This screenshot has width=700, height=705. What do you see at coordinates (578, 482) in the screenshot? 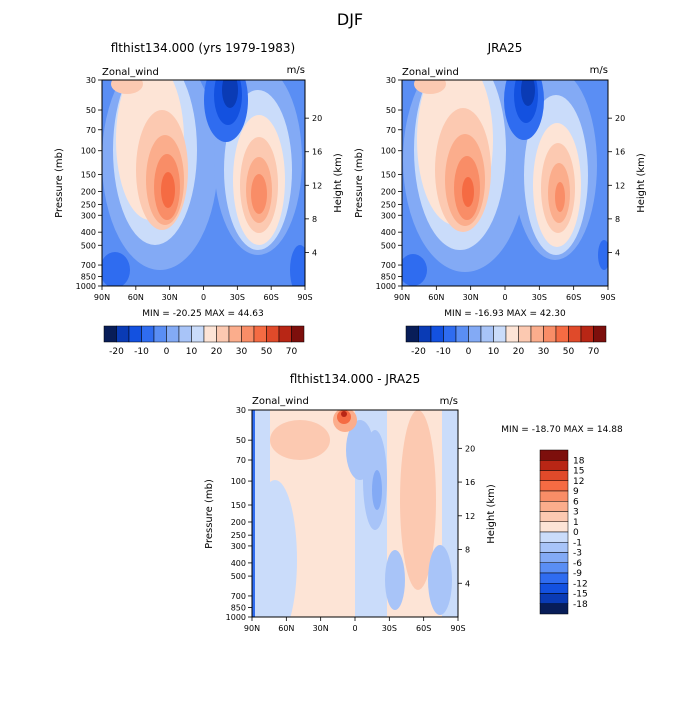
I see `colorbar-label: 12` at bounding box center [578, 482].